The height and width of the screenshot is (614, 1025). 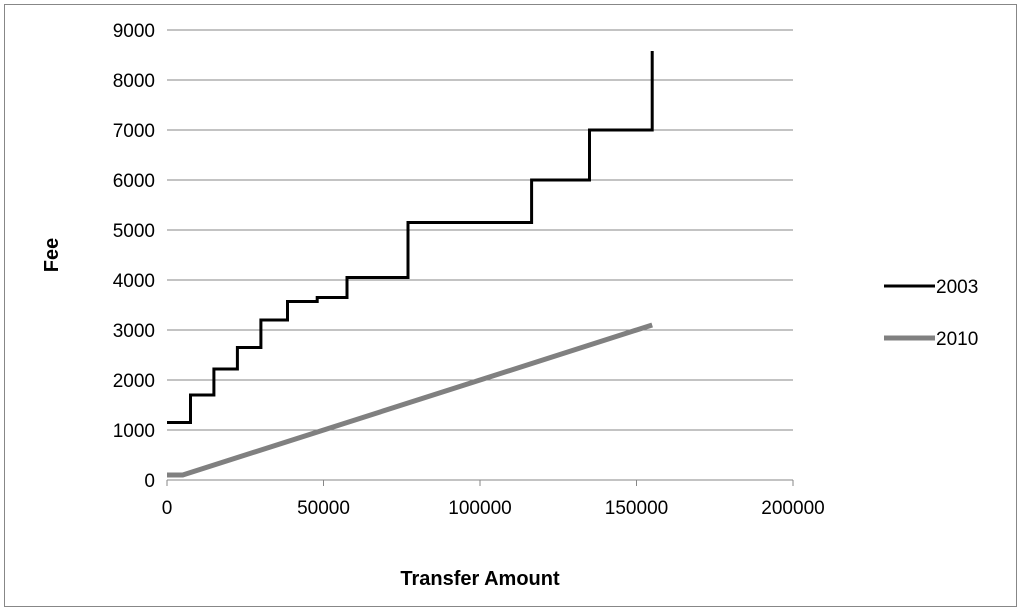 I want to click on legend: 2003 2010, so click(x=931, y=313).